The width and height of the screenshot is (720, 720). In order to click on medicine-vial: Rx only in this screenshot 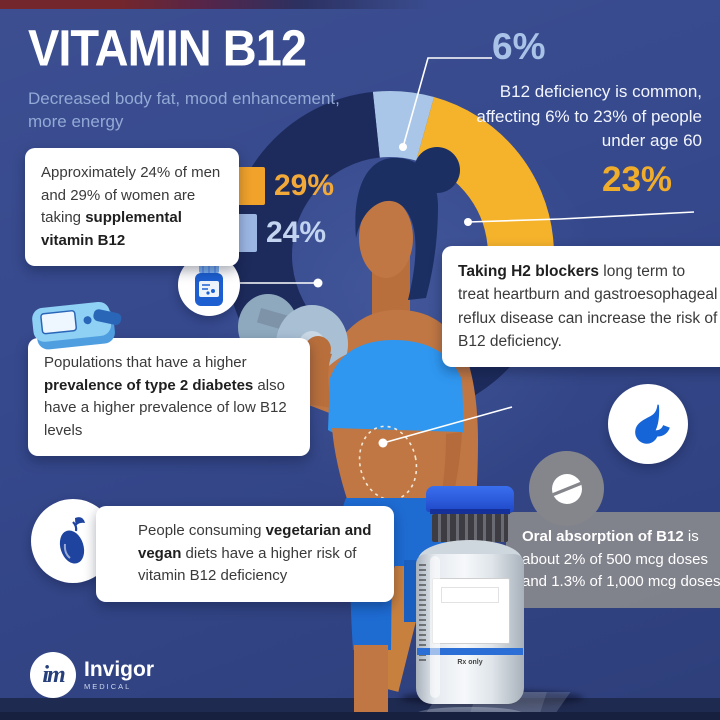, I will do `click(492, 576)`.